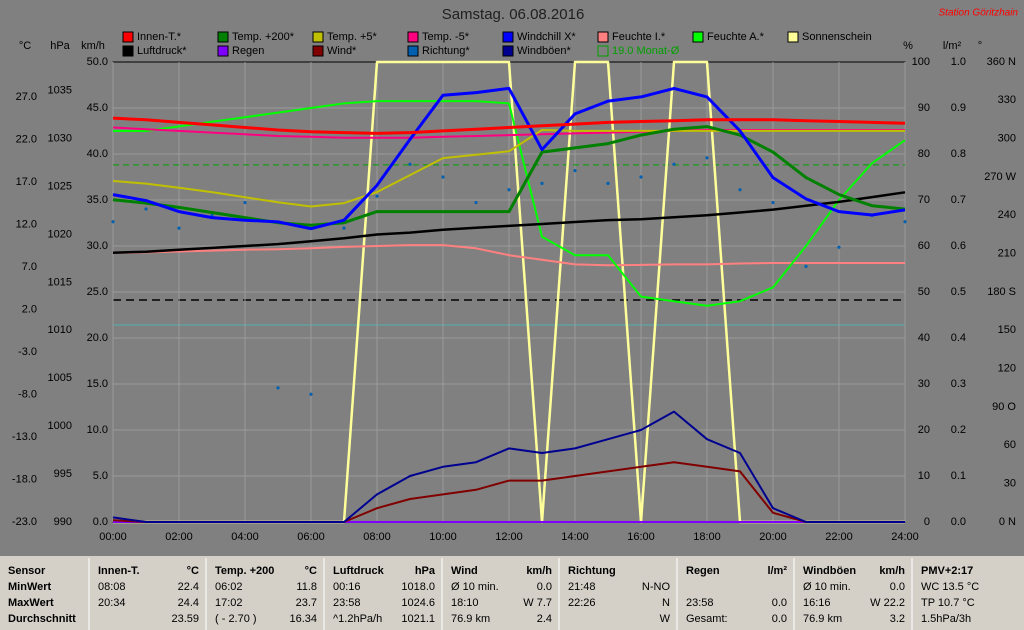 Image resolution: width=1024 pixels, height=630 pixels. I want to click on legend-label: Regen, so click(248, 51).